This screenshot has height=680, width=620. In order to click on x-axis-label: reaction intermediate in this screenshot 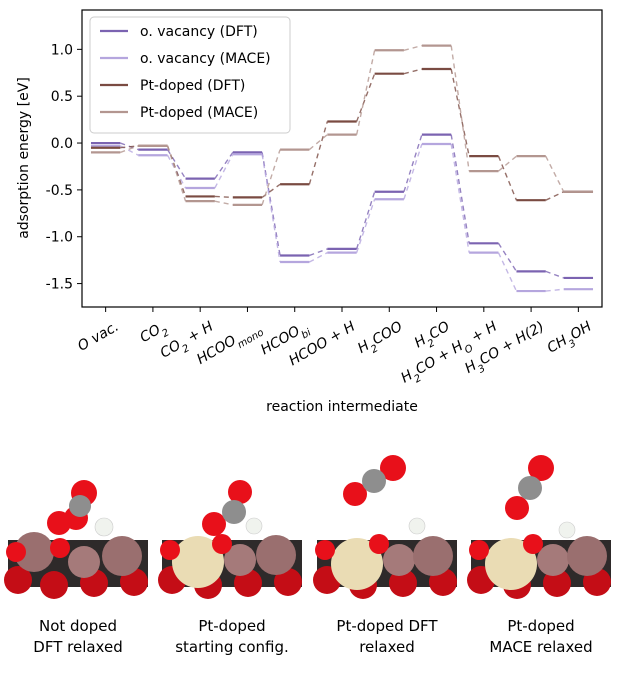, I will do `click(342, 407)`.